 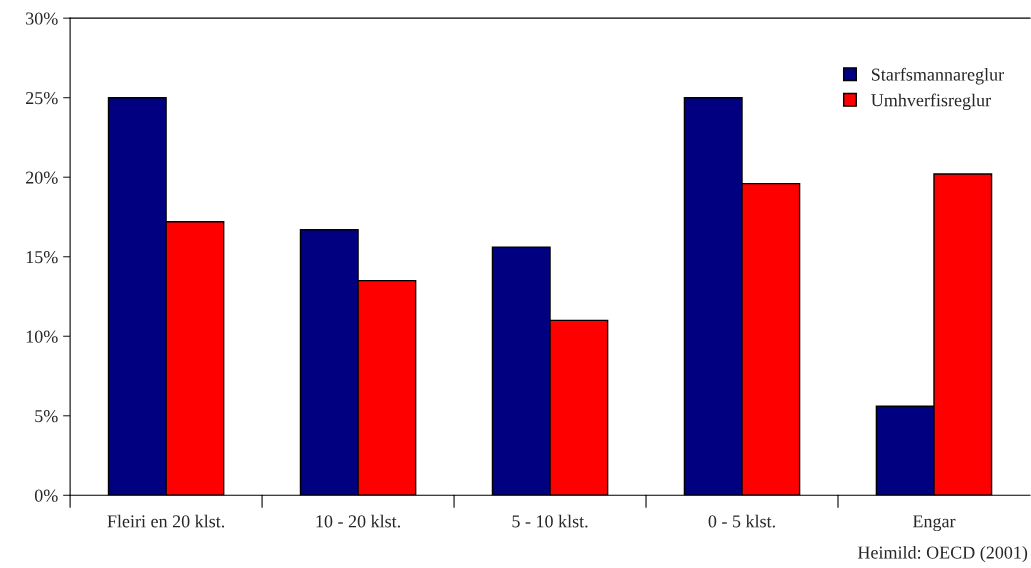 I want to click on x-tick-label: Fleiri en 20 klst., so click(x=166, y=521).